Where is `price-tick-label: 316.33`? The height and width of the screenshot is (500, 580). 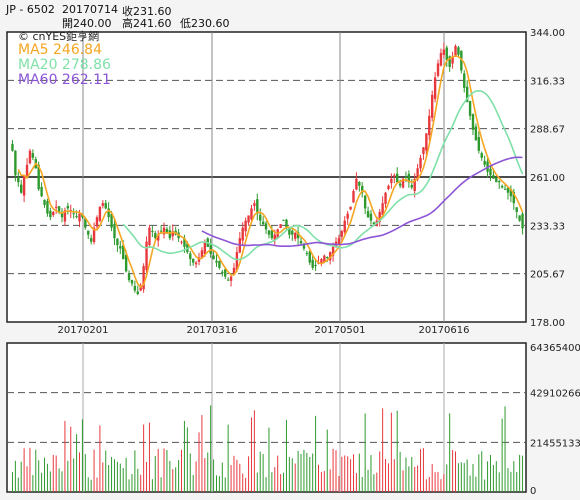
price-tick-label: 316.33 is located at coordinates (547, 81).